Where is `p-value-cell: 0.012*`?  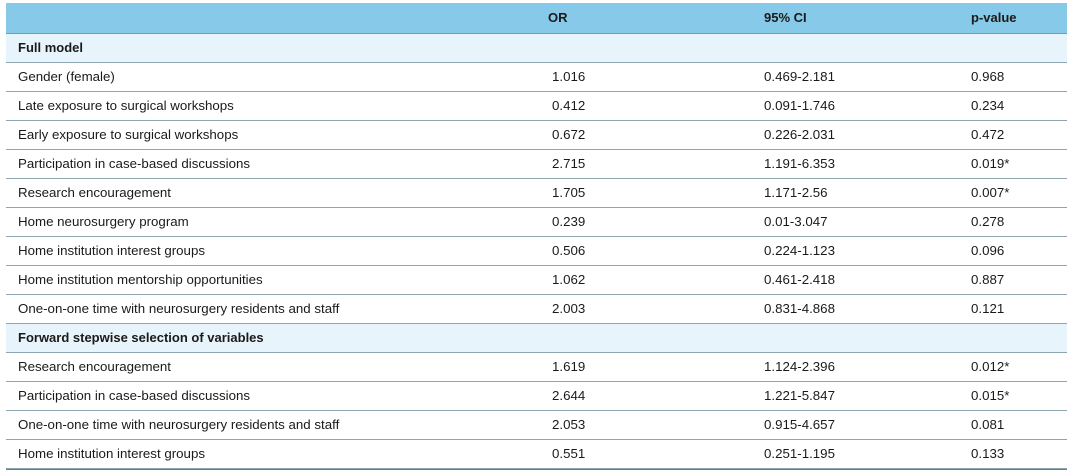
p-value-cell: 0.012* is located at coordinates (1016, 367).